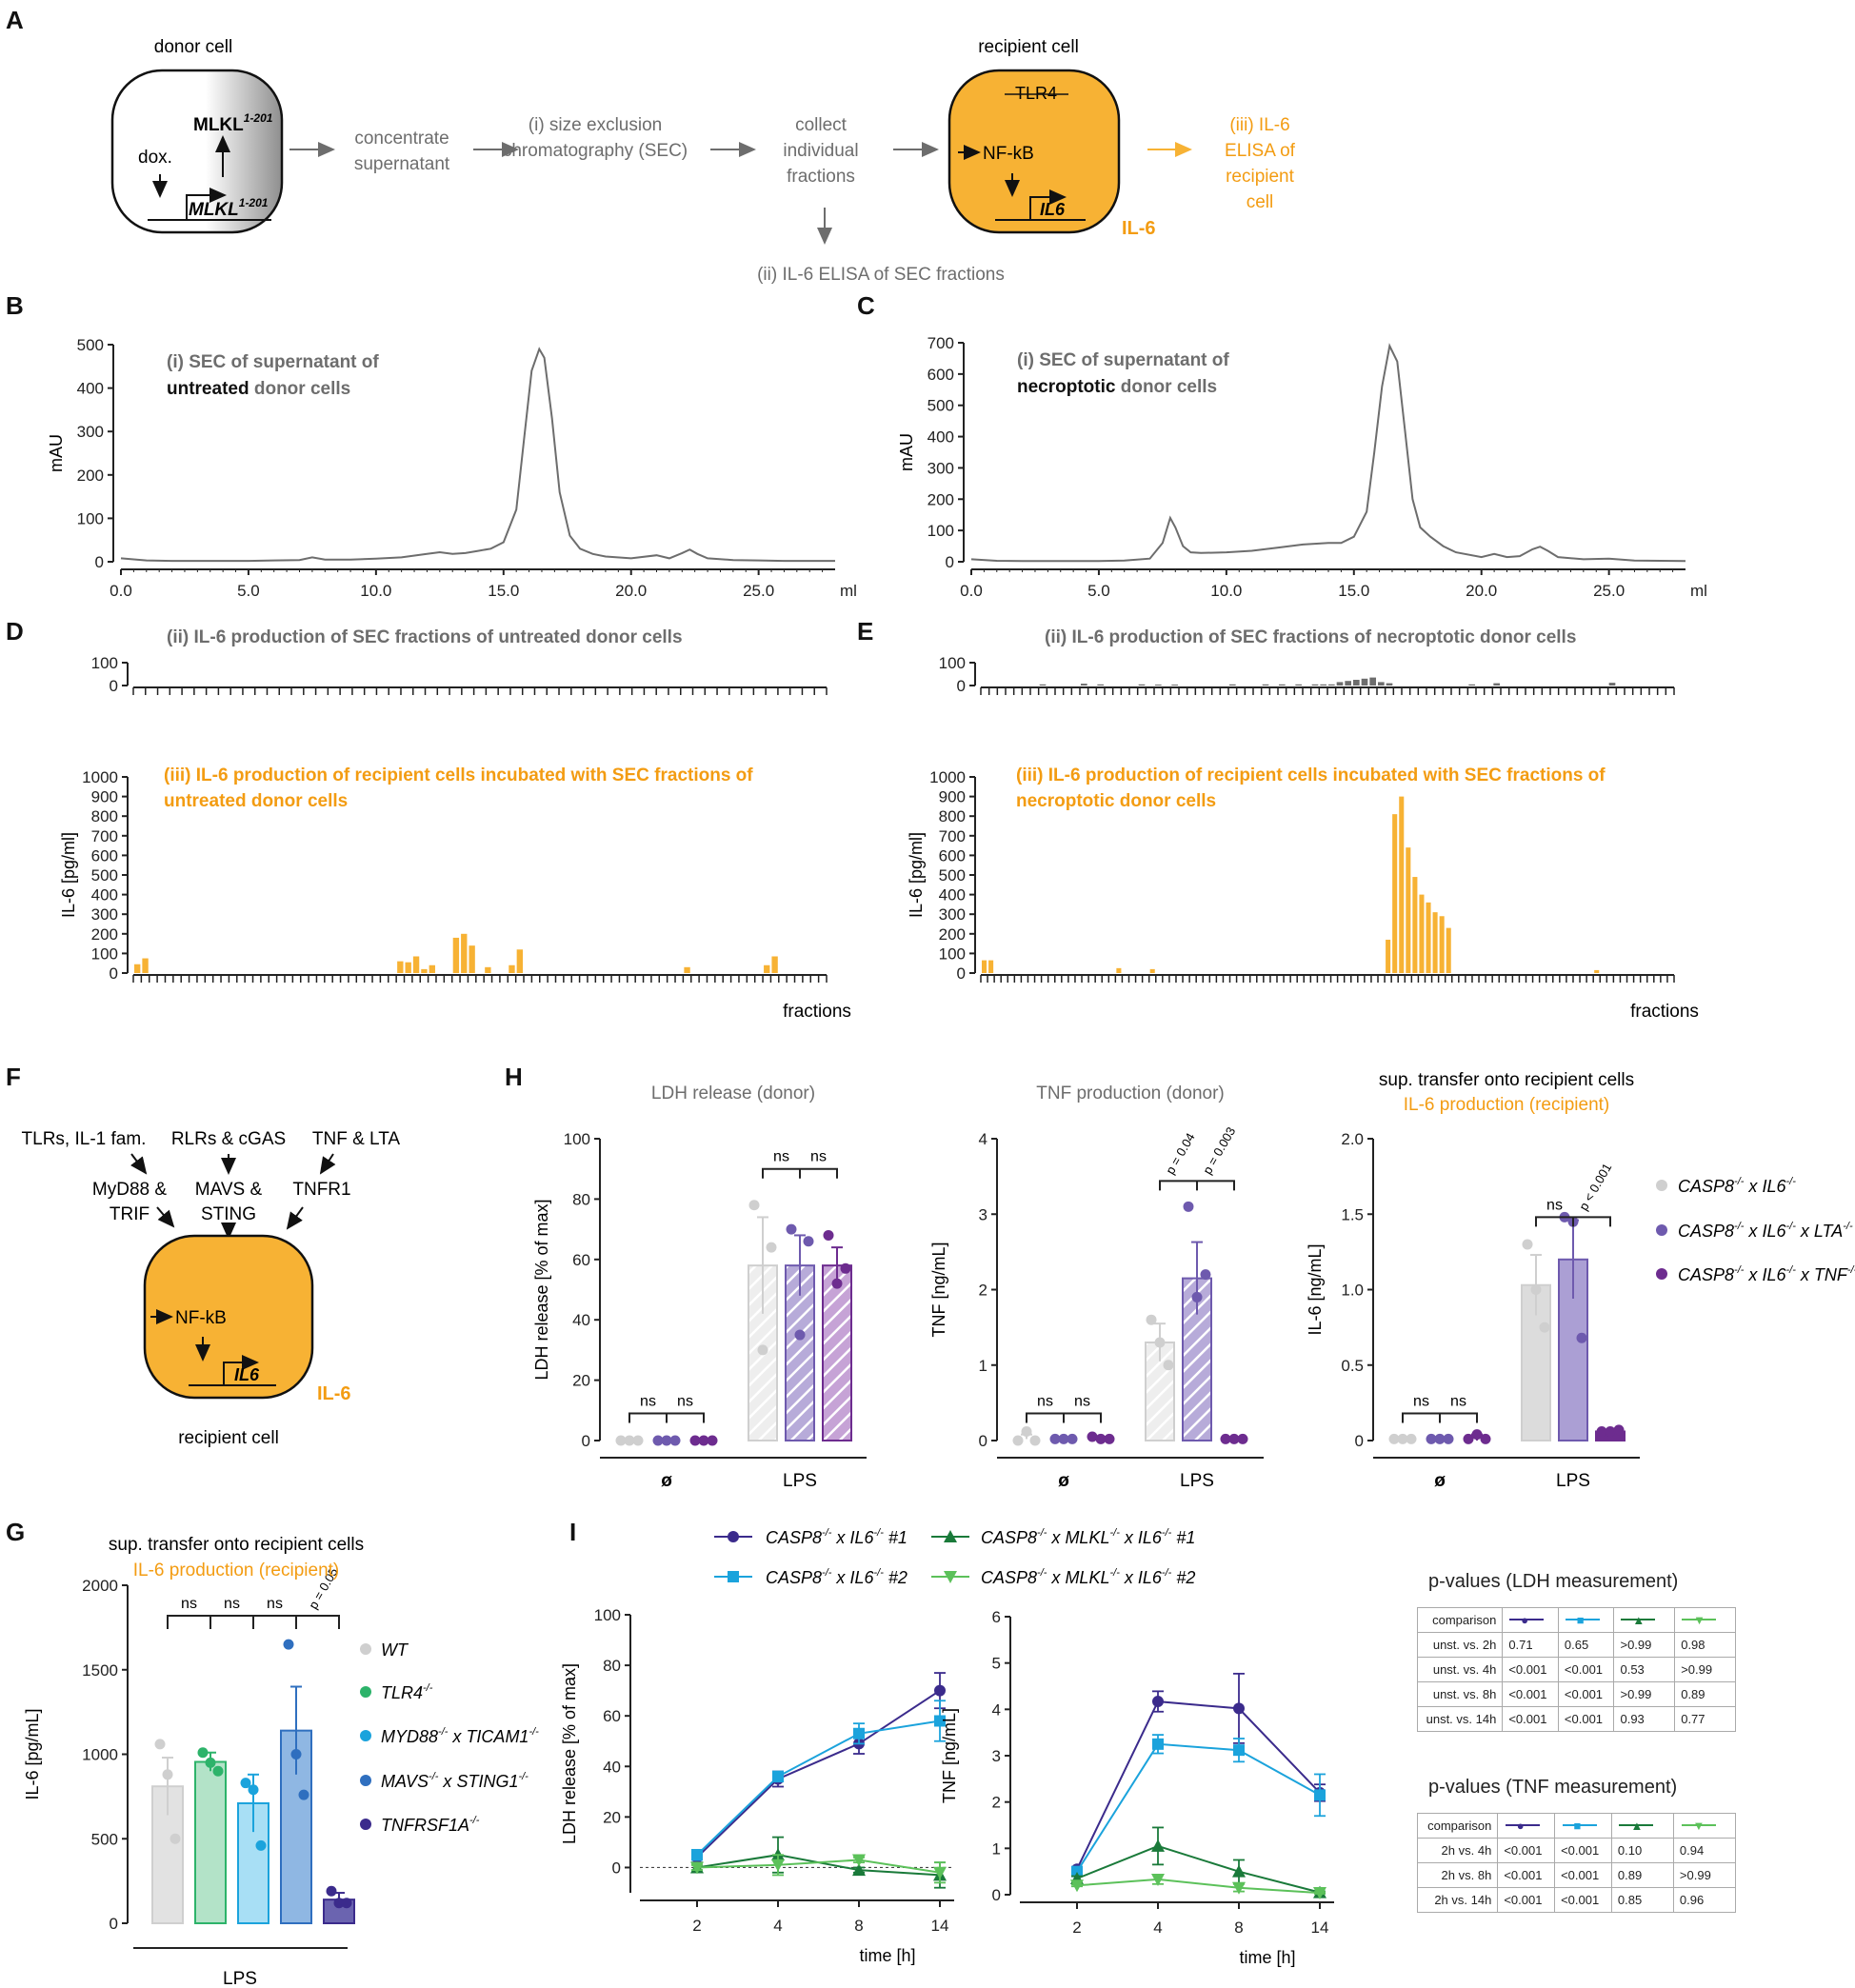 This screenshot has width=1855, height=1988. I want to click on pvalue-header-series-1-icon: ●, so click(1526, 1826).